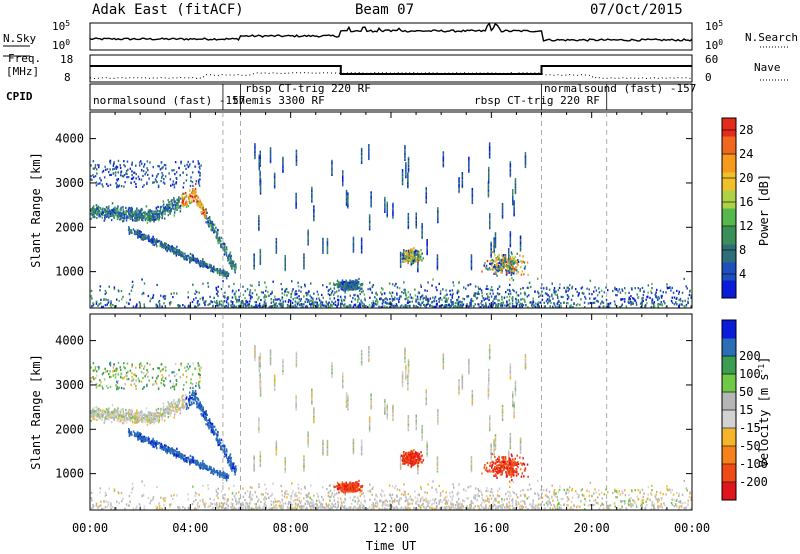 The width and height of the screenshot is (800, 554). What do you see at coordinates (69, 139) in the screenshot?
I see `power-y-tick-label: 4000` at bounding box center [69, 139].